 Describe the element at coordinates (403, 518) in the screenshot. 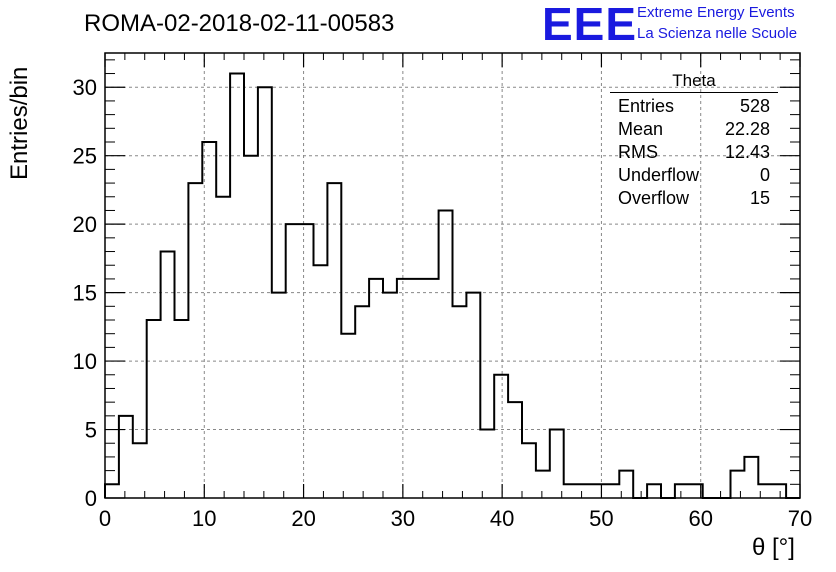

I see `x-tick-label: 30` at that location.